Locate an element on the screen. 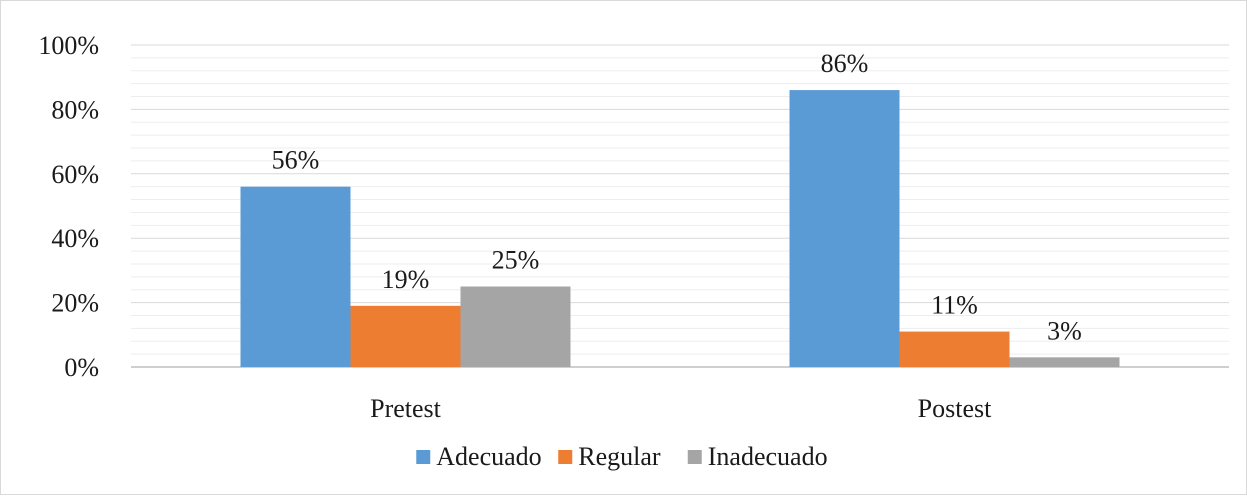 Image resolution: width=1247 pixels, height=496 pixels. y-tick-label: 0% is located at coordinates (81, 367).